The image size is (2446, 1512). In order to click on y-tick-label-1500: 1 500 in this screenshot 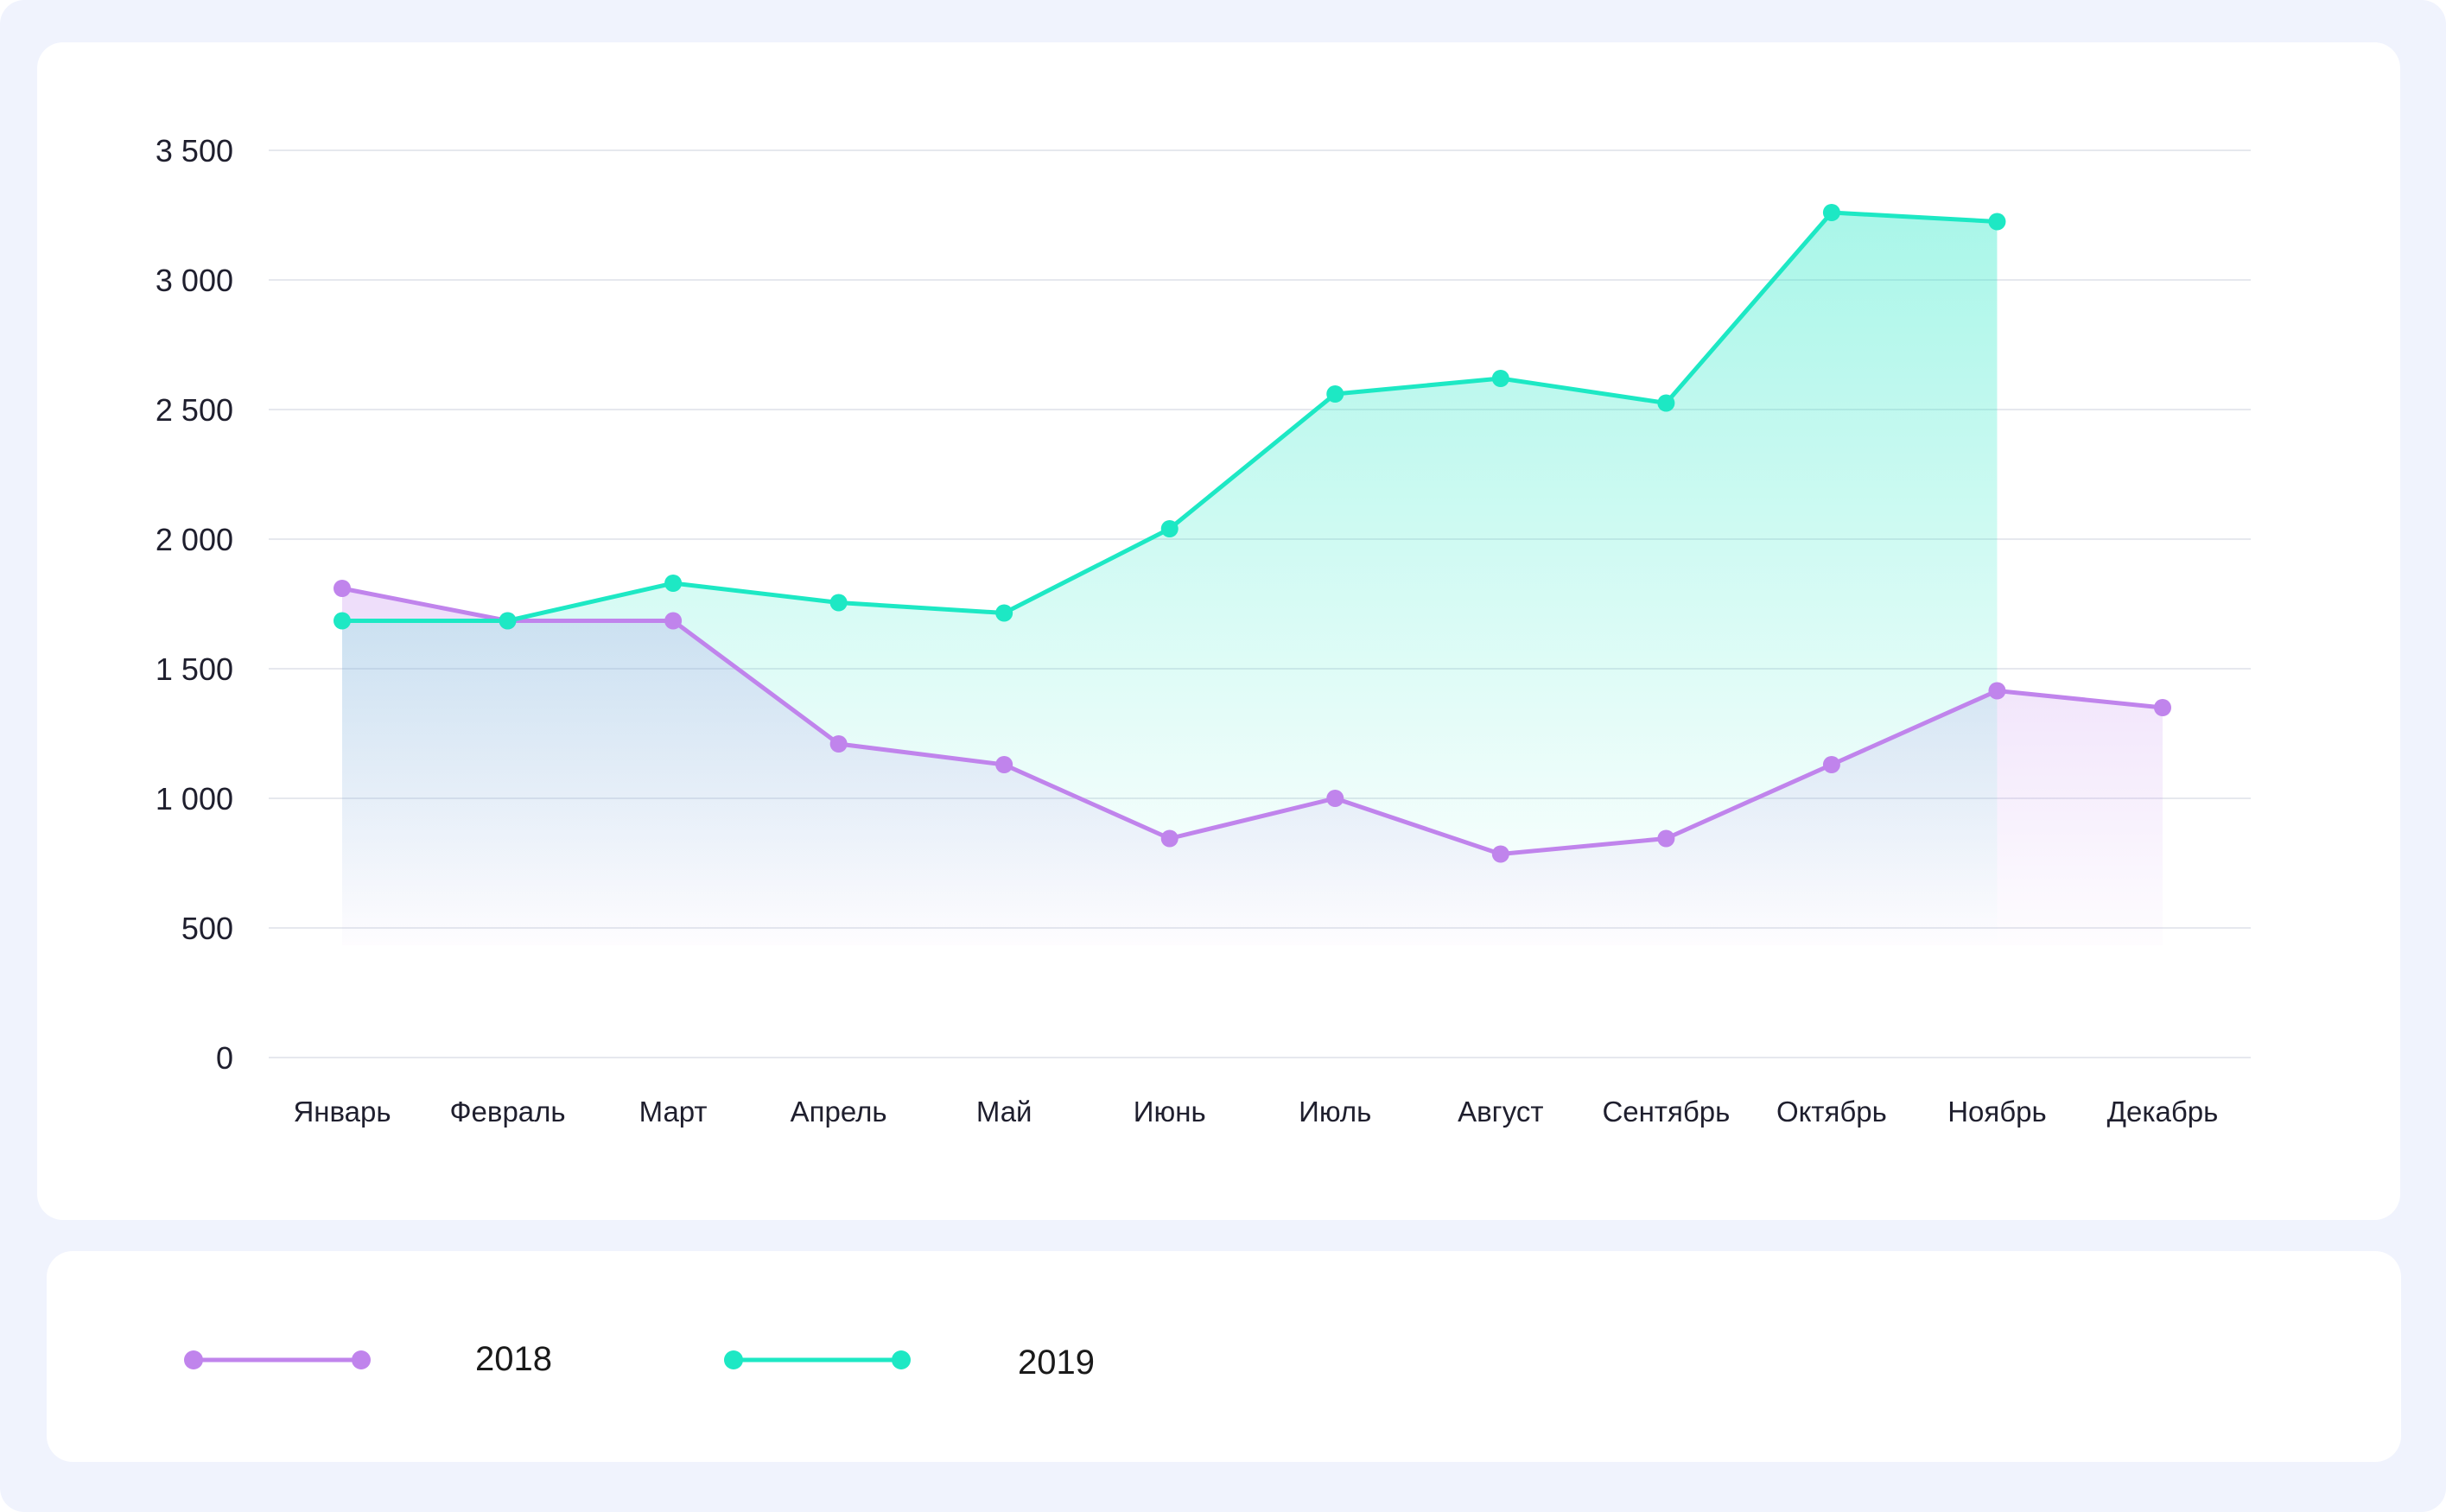, I will do `click(194, 669)`.